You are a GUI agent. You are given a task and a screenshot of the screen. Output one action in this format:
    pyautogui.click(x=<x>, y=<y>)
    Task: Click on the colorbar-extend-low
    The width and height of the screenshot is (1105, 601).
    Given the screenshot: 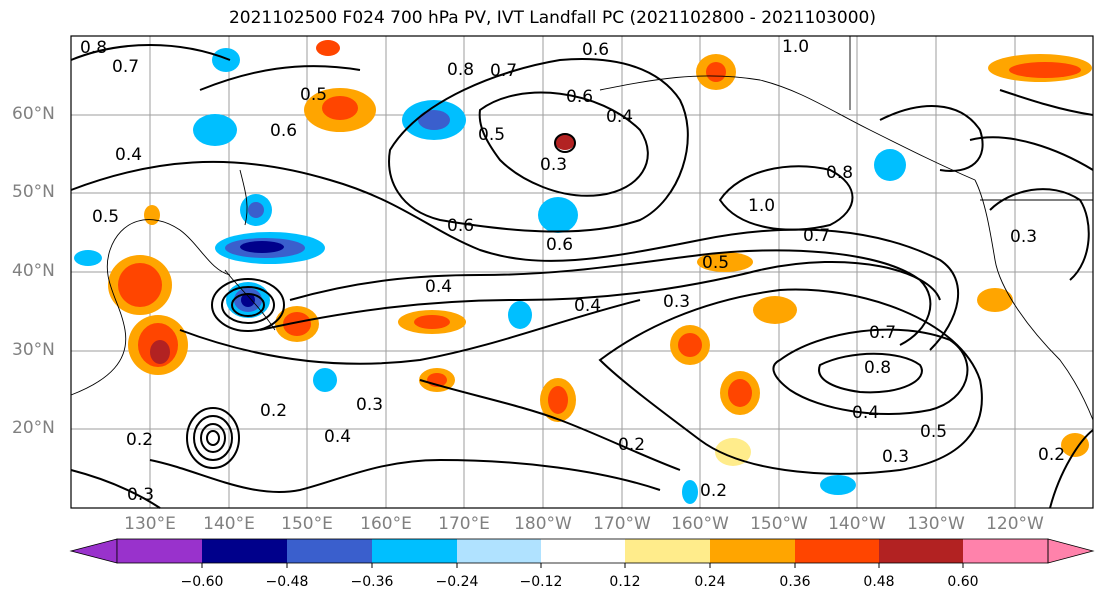 What is the action you would take?
    pyautogui.click(x=93, y=551)
    